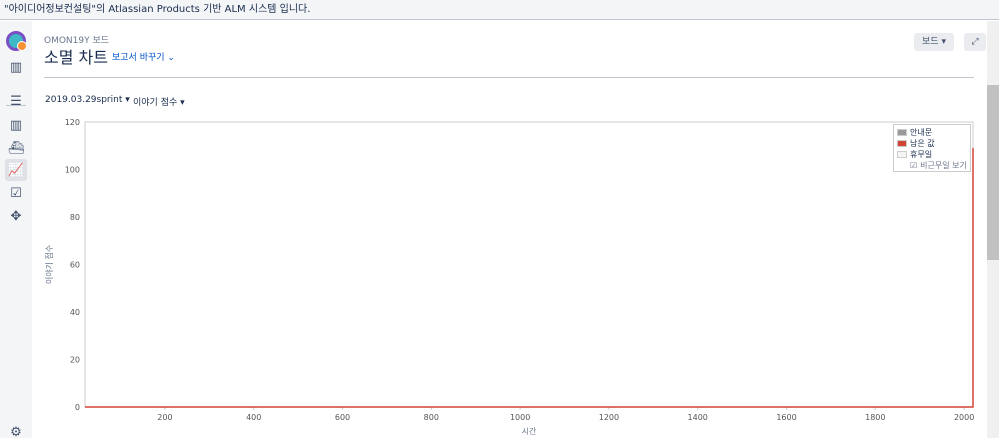 Image resolution: width=999 pixels, height=443 pixels. Describe the element at coordinates (875, 417) in the screenshot. I see `x-tick-label: 1800` at that location.